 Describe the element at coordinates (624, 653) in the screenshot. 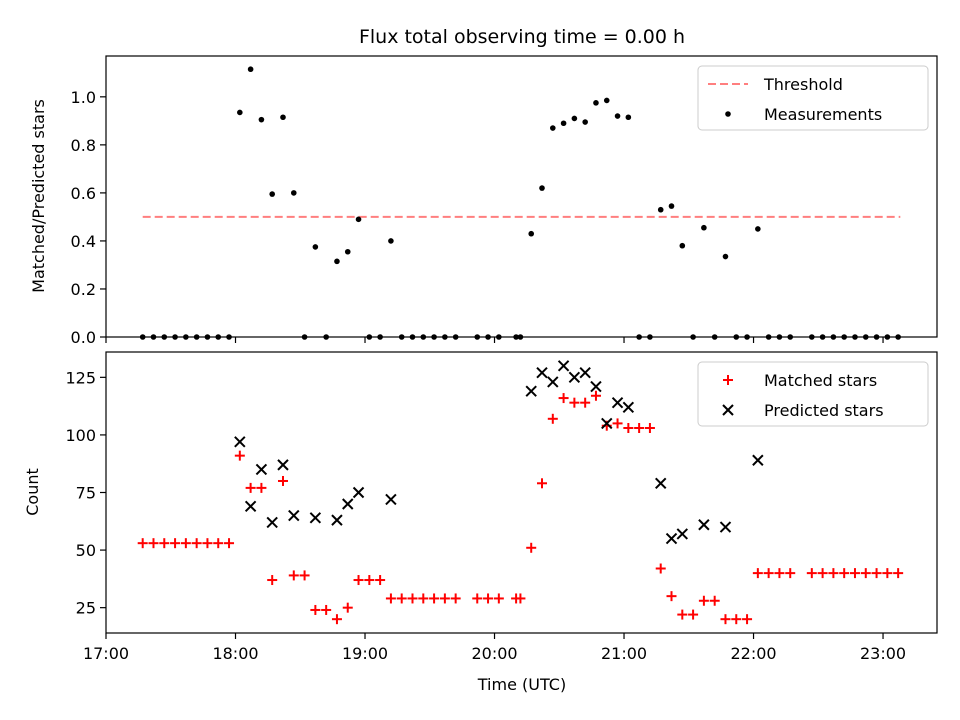

I see `x-tick-label: 21:00` at that location.